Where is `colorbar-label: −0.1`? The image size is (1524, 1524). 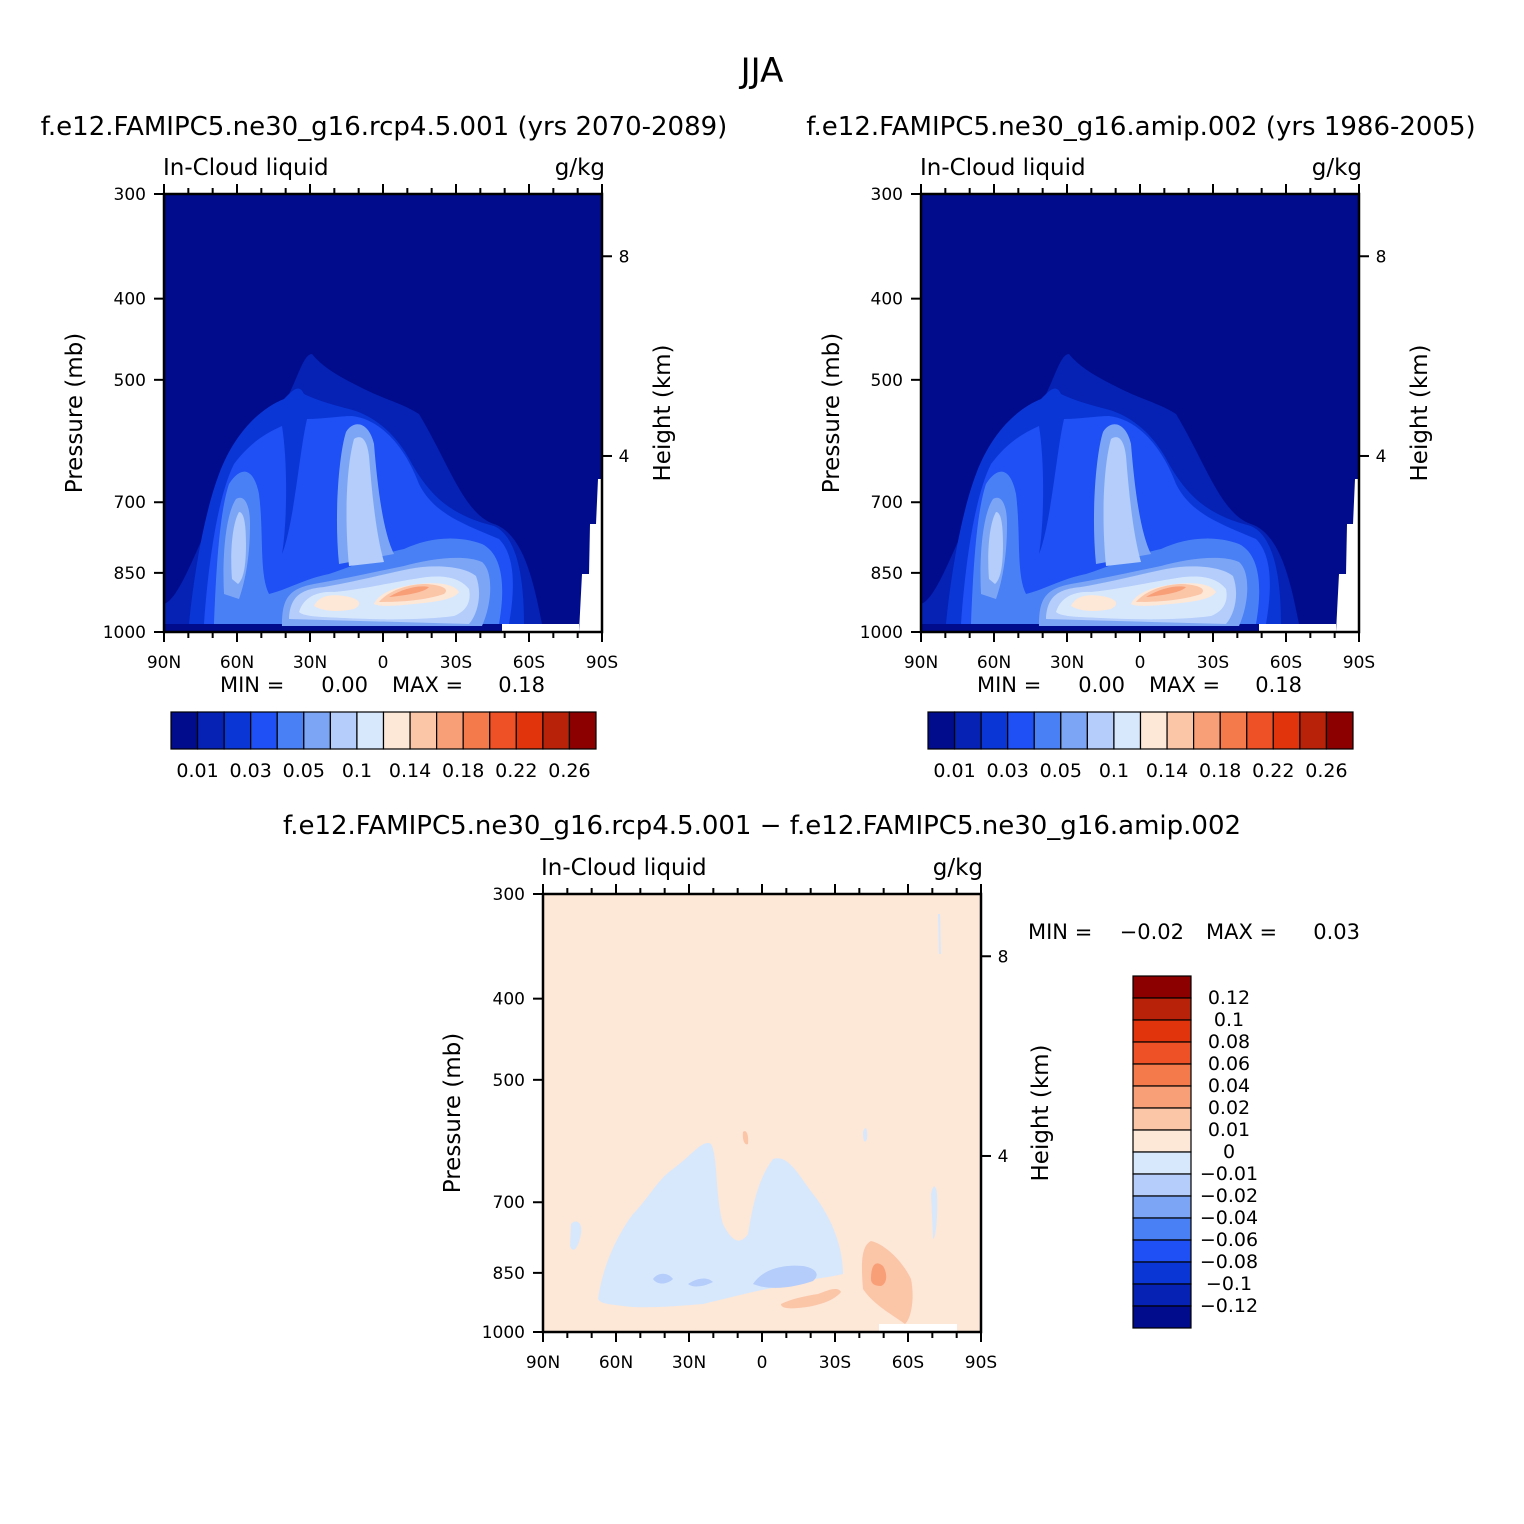
colorbar-label: −0.1 is located at coordinates (1229, 1284).